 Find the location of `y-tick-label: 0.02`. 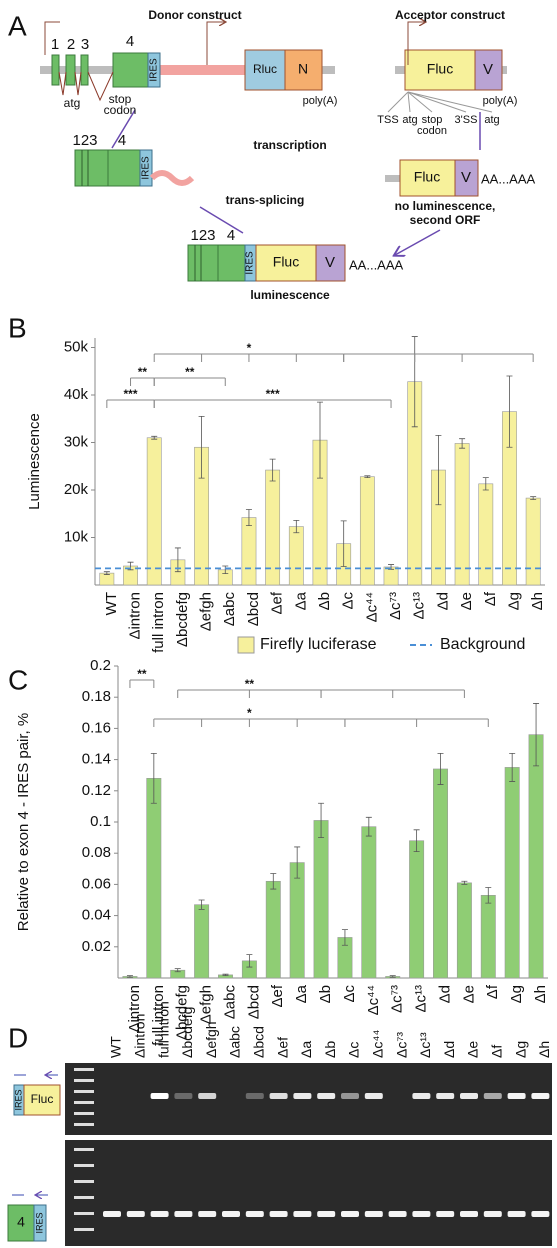

y-tick-label: 0.02 is located at coordinates (96, 946).